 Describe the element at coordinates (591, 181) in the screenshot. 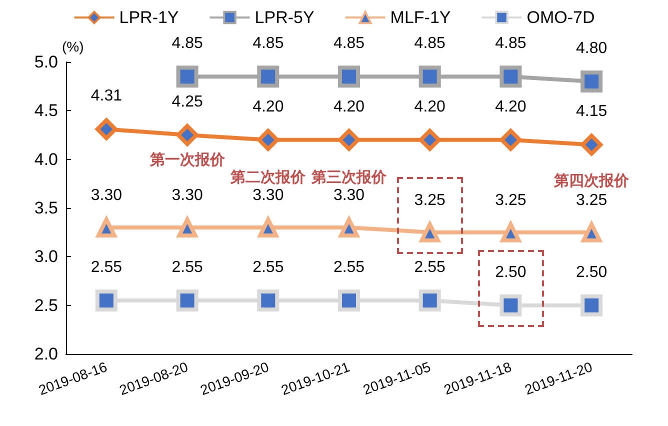

I see `annotation: 第四次报价` at that location.